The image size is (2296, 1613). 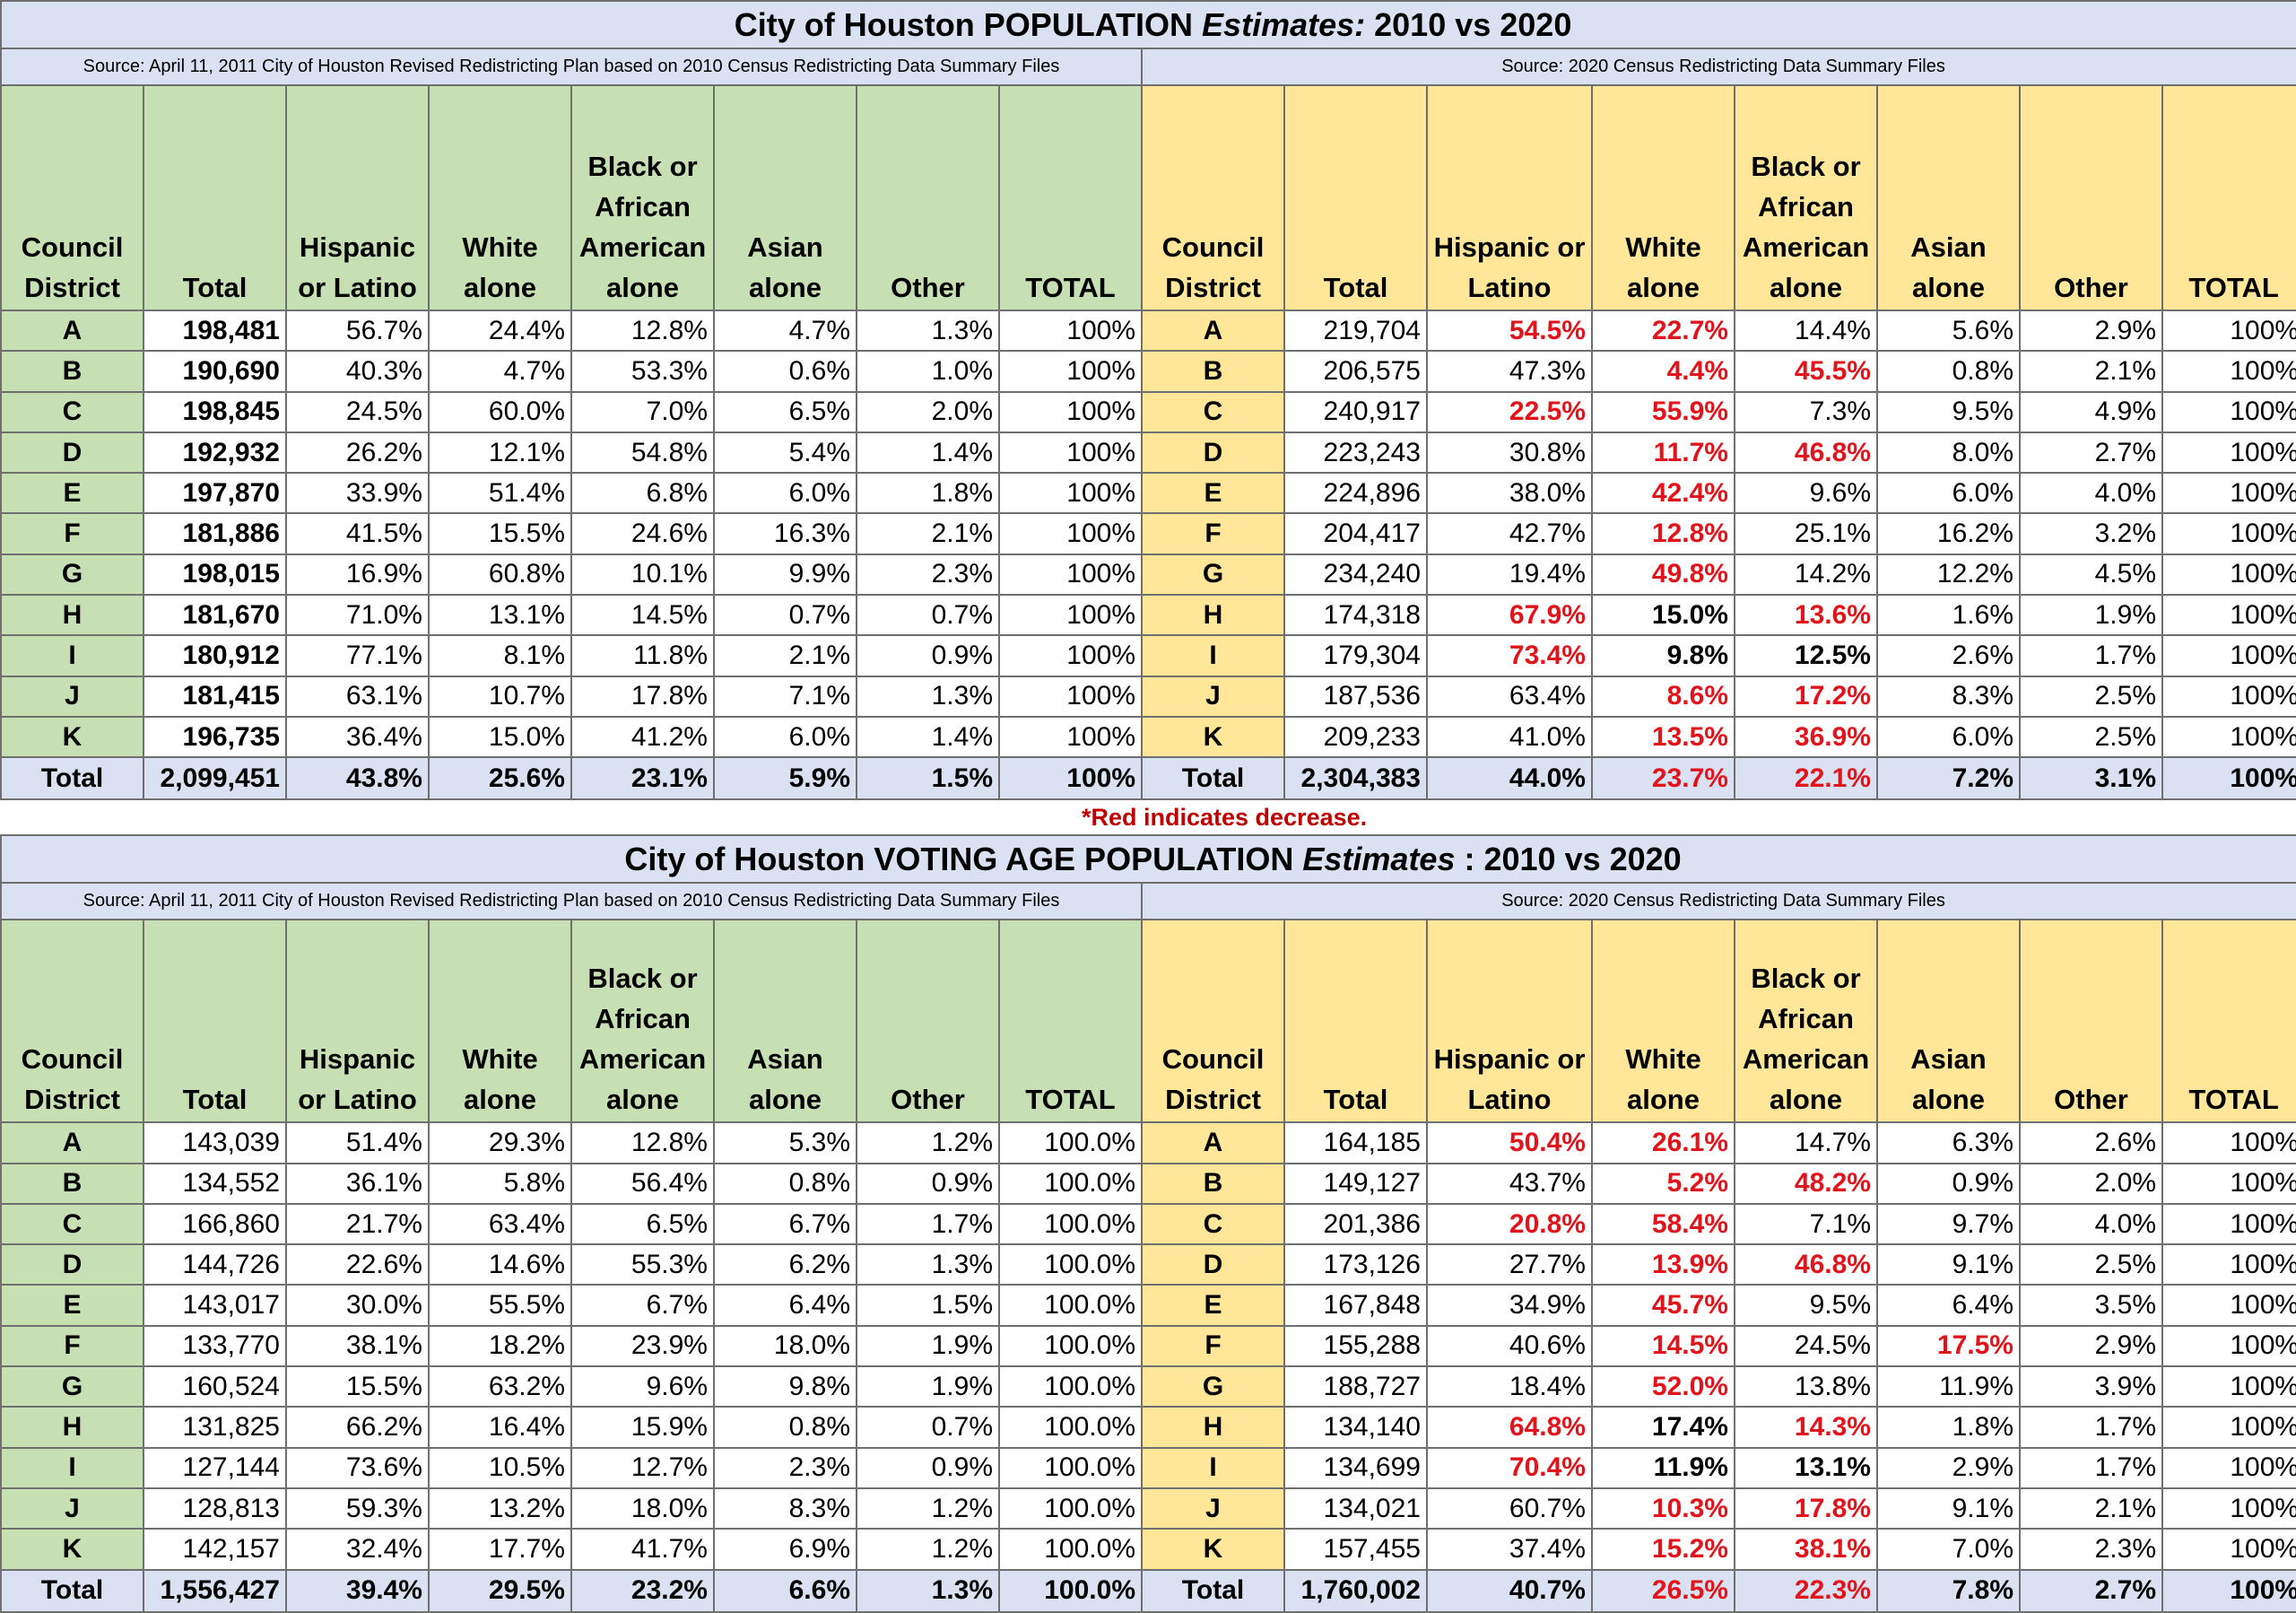 What do you see at coordinates (72, 411) in the screenshot?
I see `district-2010: C` at bounding box center [72, 411].